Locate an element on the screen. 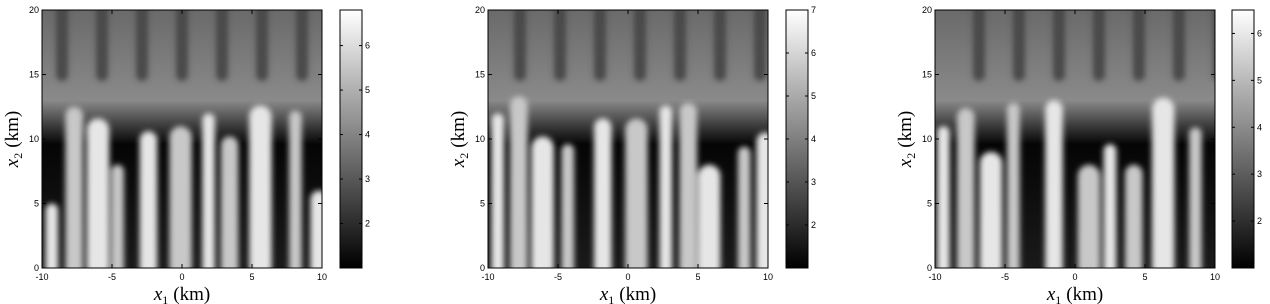 The height and width of the screenshot is (304, 1270). y-axis-label: x2 (km) is located at coordinates (906, 139).